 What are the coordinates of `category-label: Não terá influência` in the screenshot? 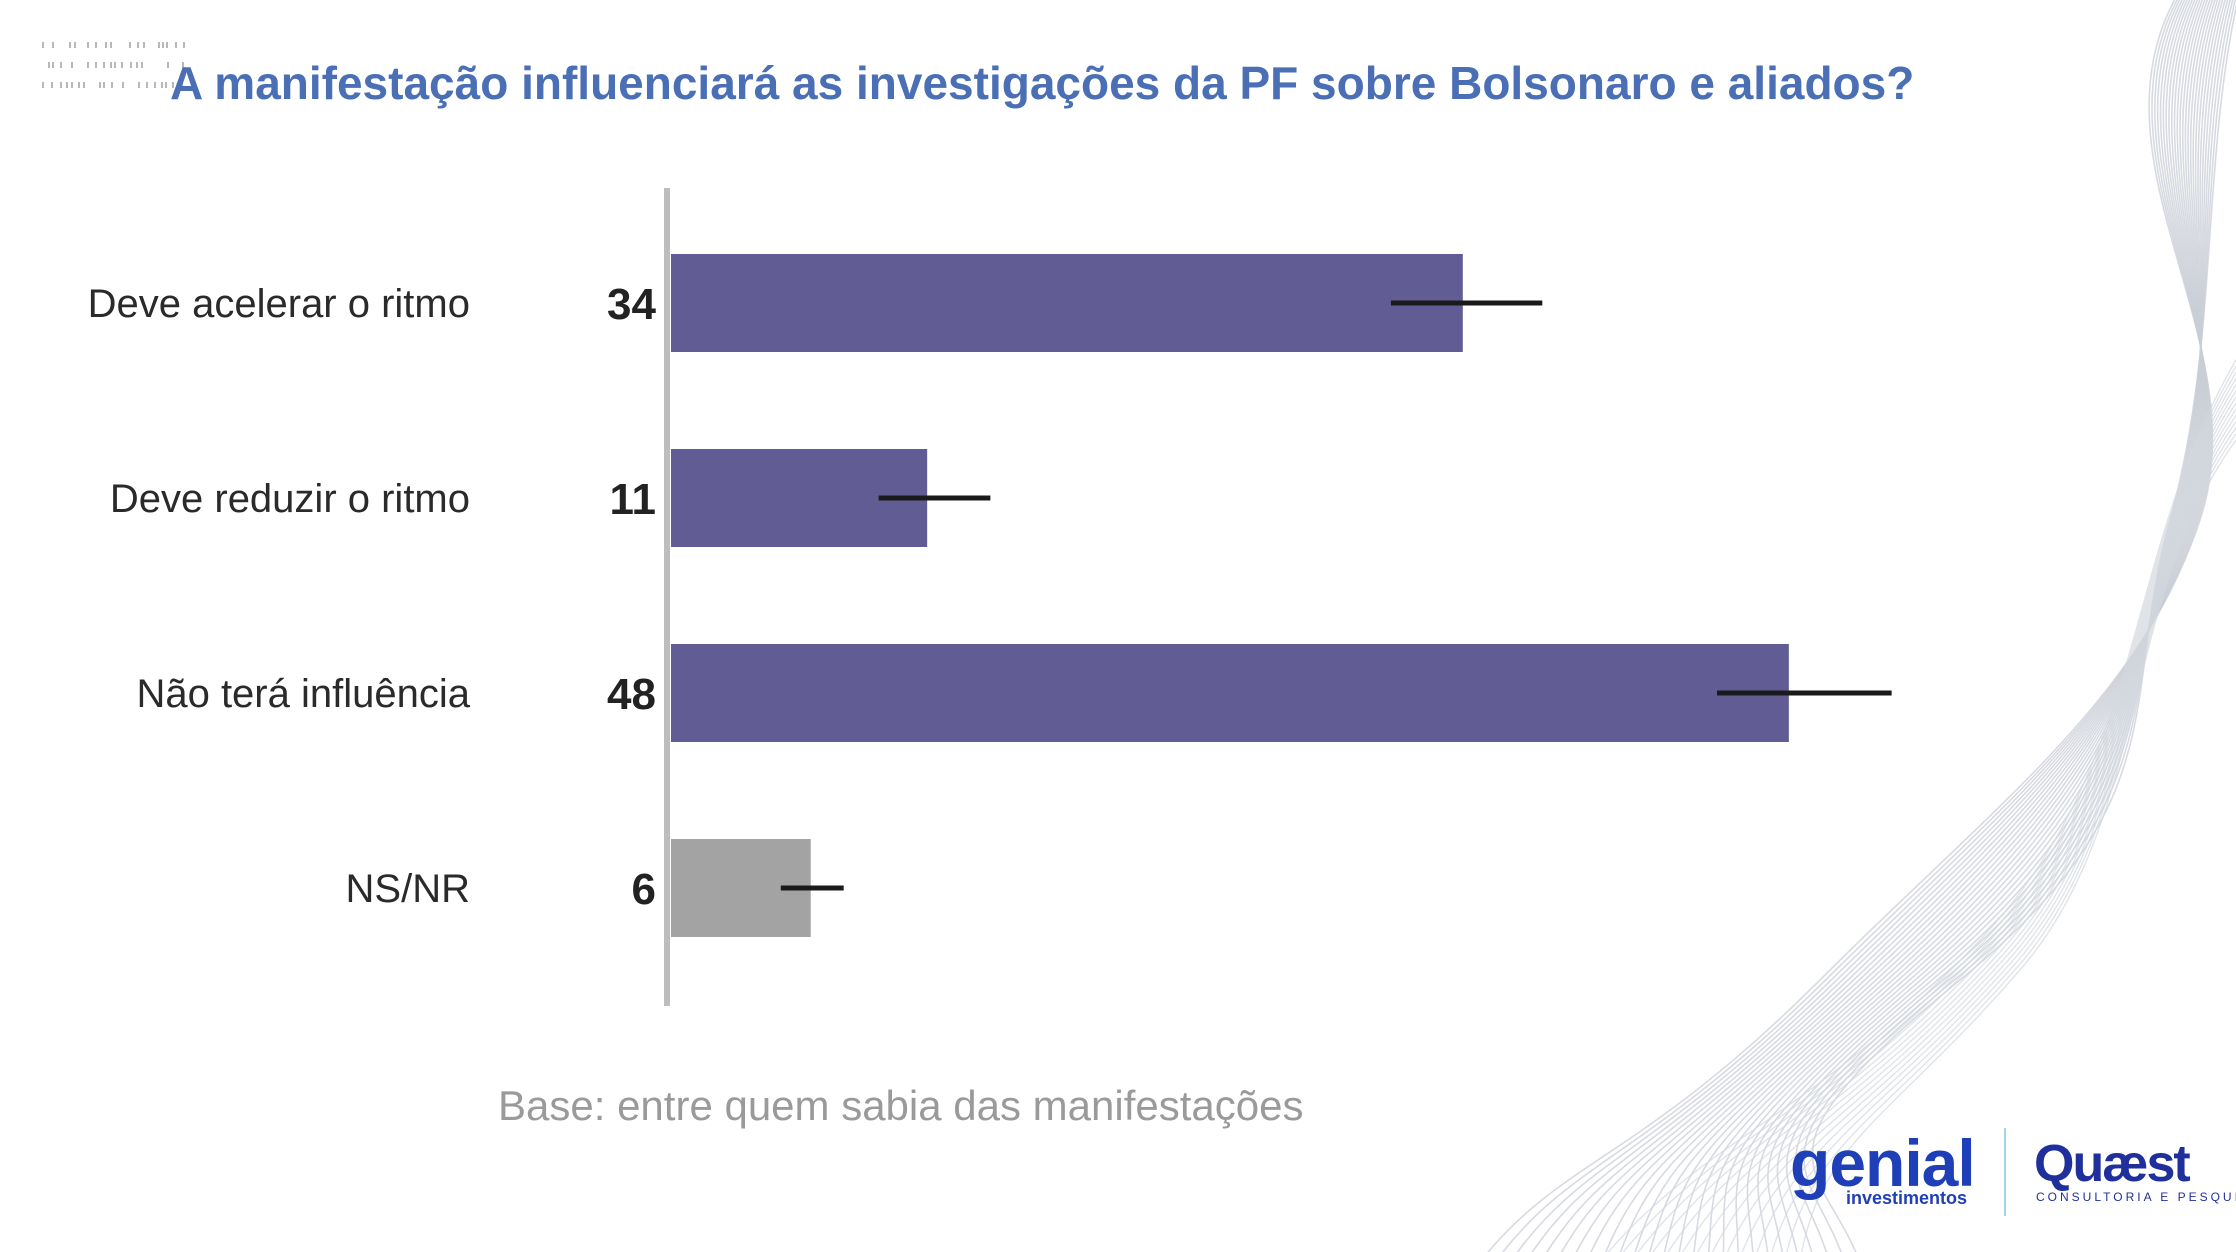 It's located at (303, 694).